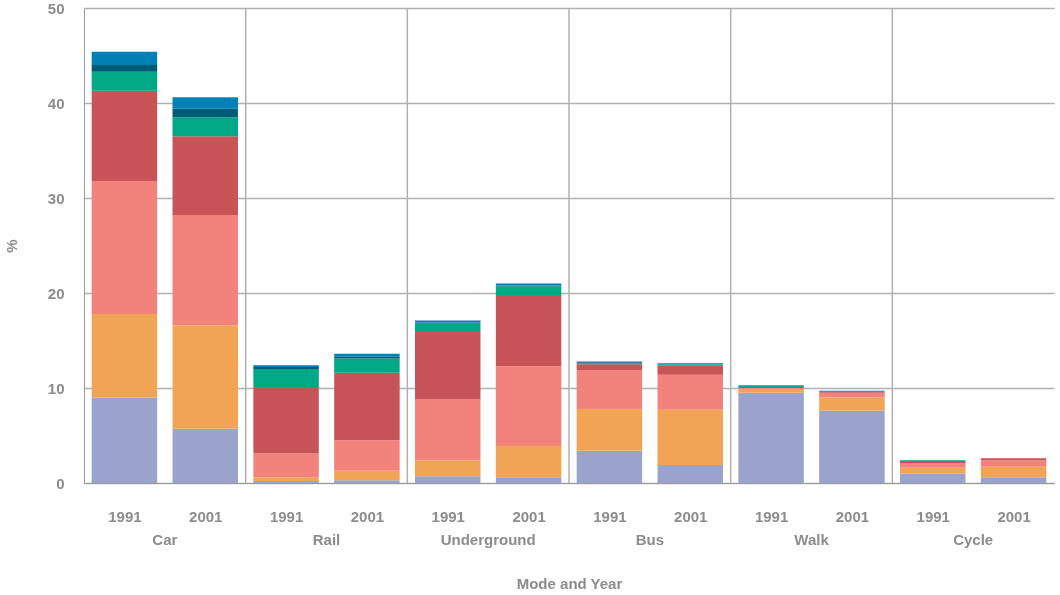 Image resolution: width=1060 pixels, height=595 pixels. What do you see at coordinates (569, 583) in the screenshot?
I see `x-axis-title: Mode and Year` at bounding box center [569, 583].